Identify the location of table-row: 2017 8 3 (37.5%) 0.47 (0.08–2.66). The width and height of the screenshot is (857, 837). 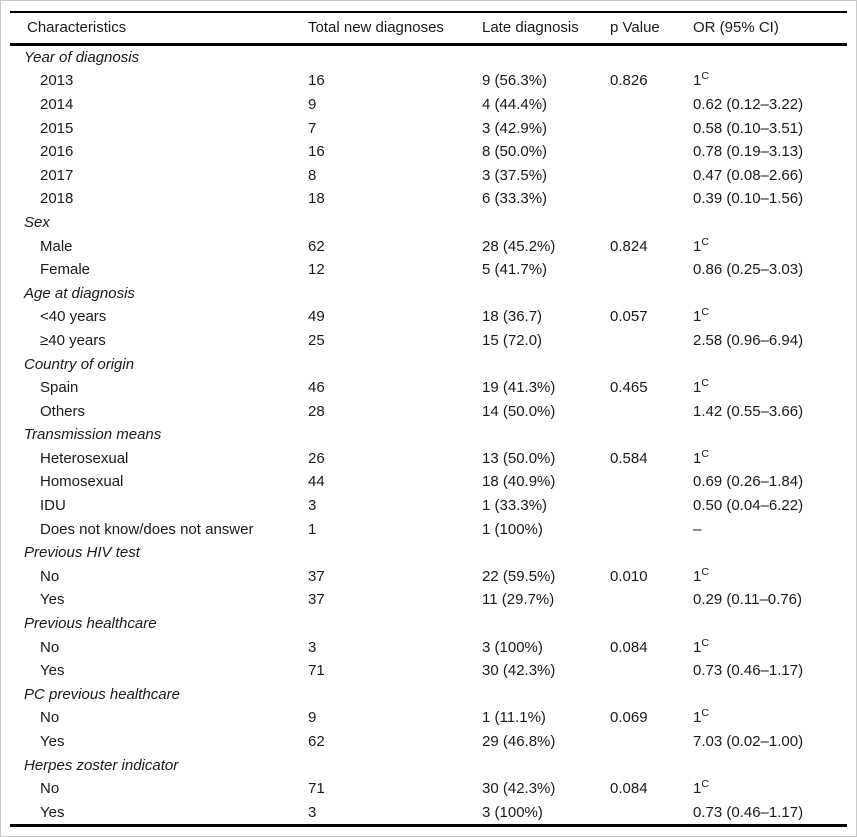
(428, 175).